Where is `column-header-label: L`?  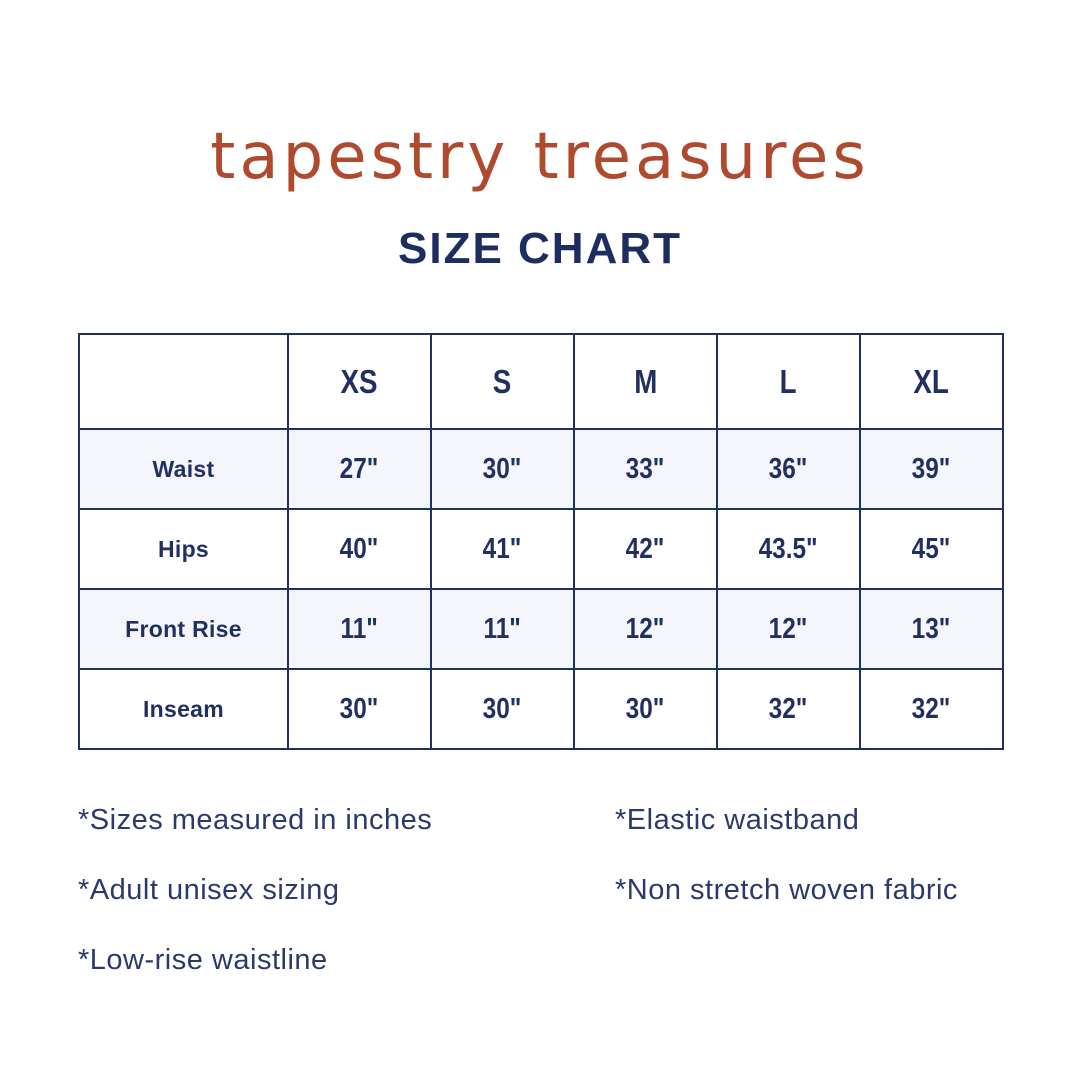
column-header-label: L is located at coordinates (788, 381).